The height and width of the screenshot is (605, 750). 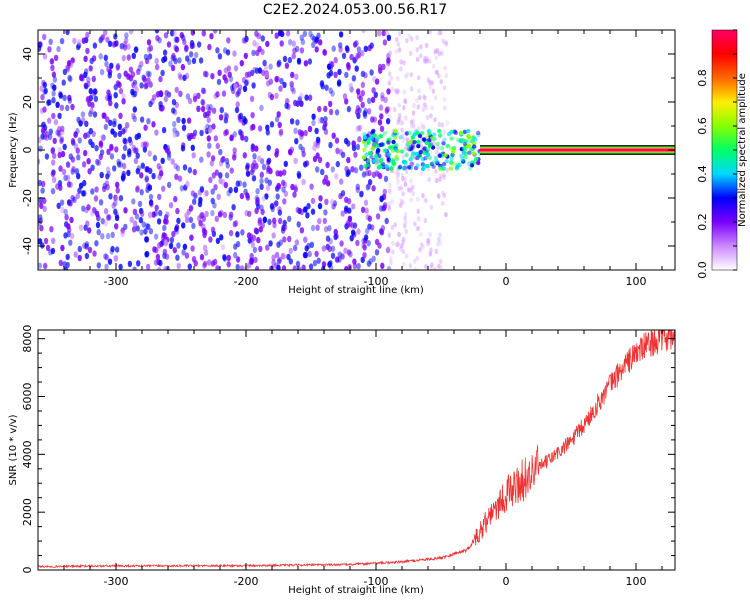 I want to click on colorbar-tick-label: 0.2, so click(x=702, y=222).